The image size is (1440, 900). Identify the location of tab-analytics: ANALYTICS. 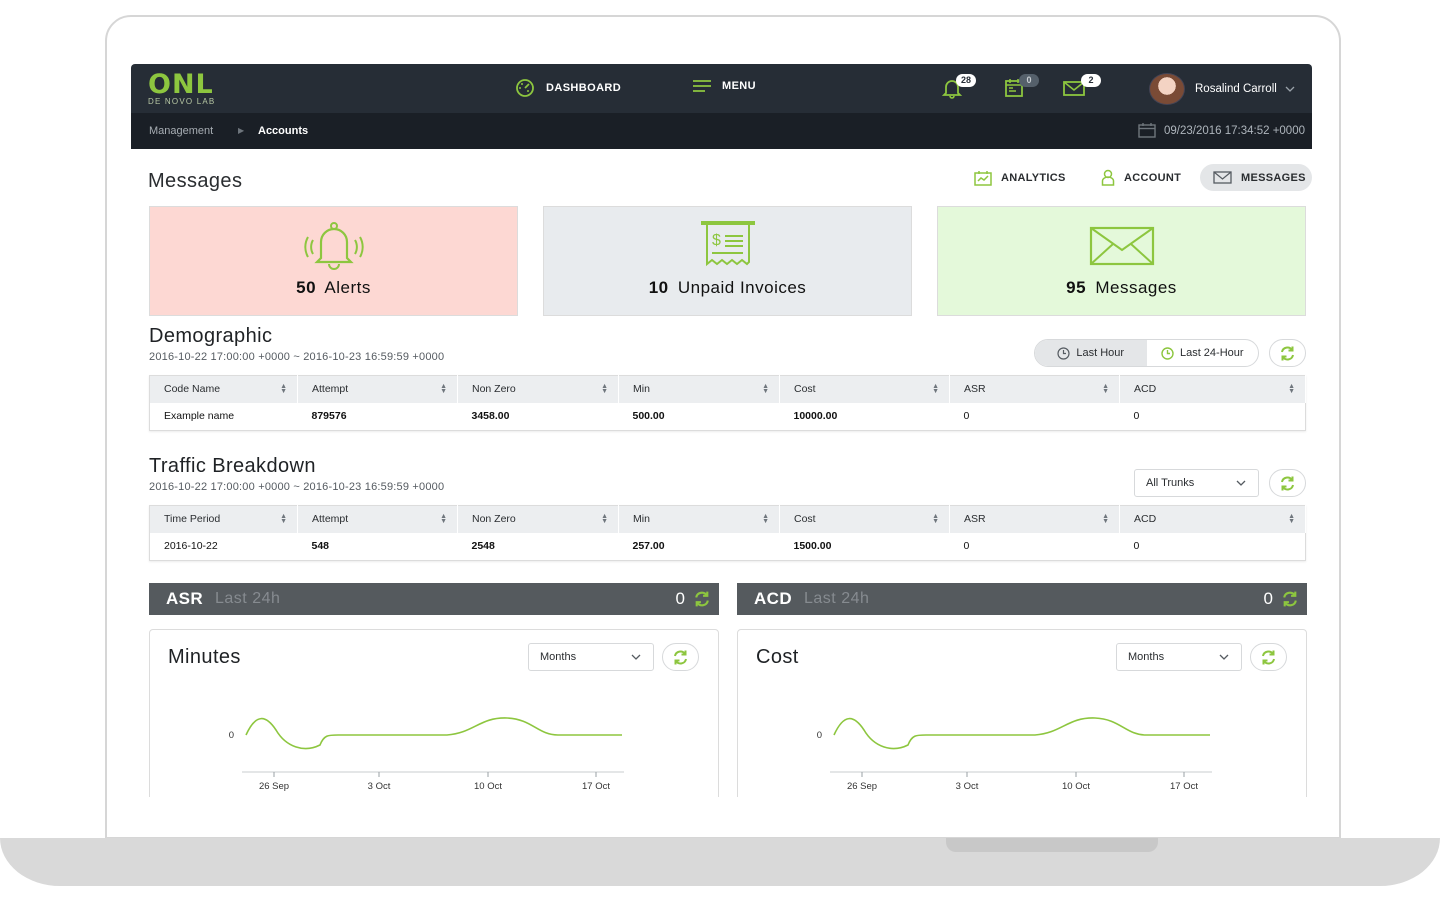
(1020, 177).